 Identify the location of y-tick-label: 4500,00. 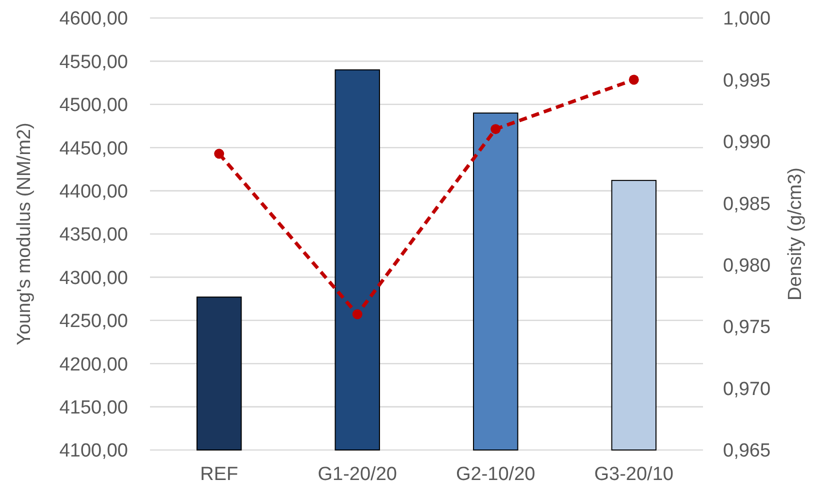
(93, 105).